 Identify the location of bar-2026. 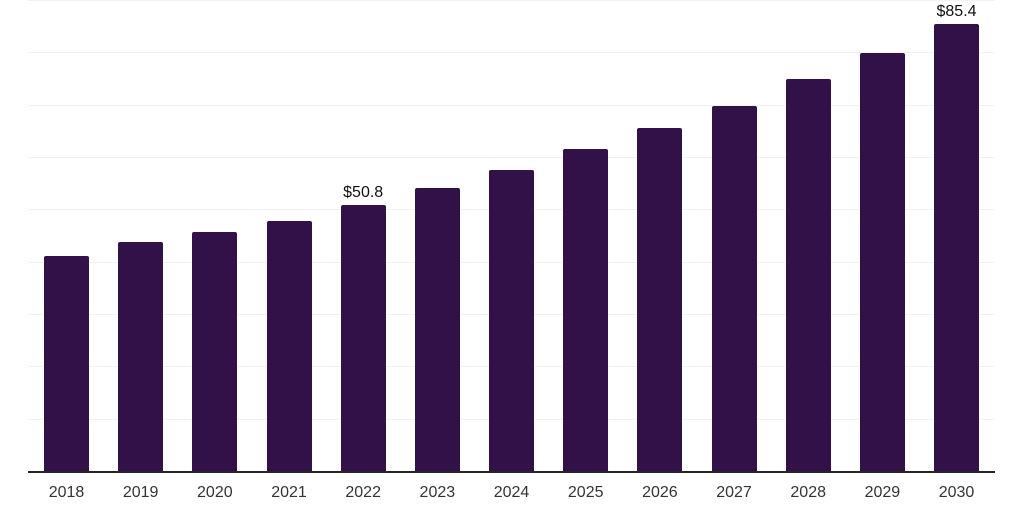
(660, 299).